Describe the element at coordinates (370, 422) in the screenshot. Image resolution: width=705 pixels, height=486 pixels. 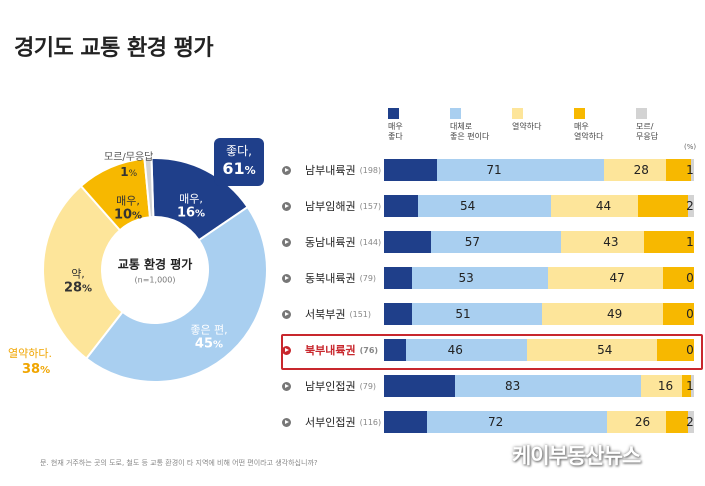
I see `row-count: (116)` at that location.